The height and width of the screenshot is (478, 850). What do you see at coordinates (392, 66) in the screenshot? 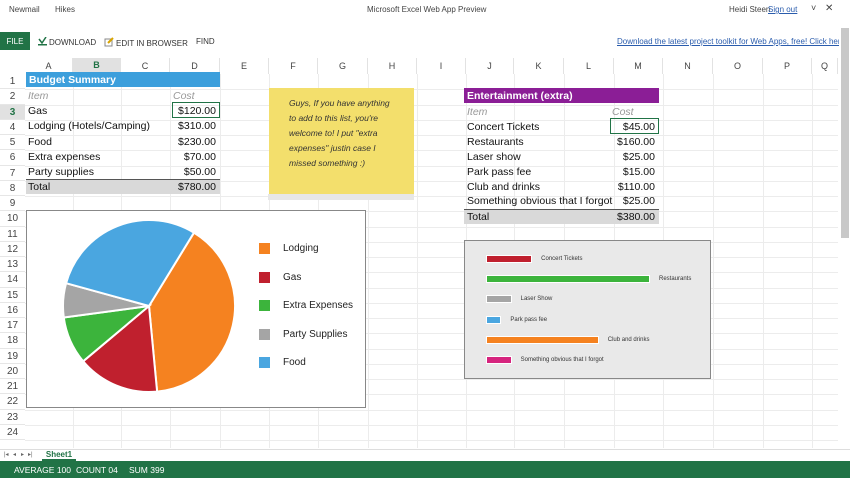
I see `column-header-h: H` at bounding box center [392, 66].